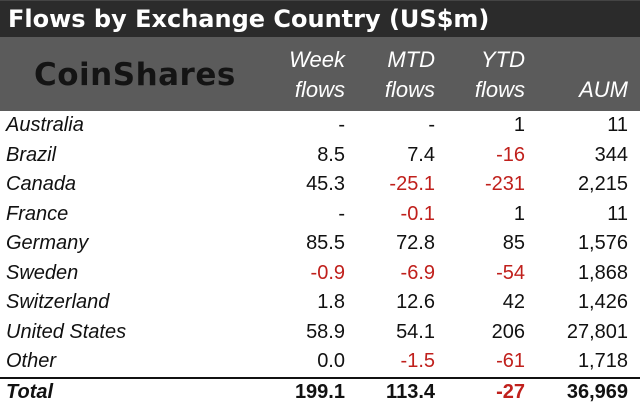  Describe the element at coordinates (319, 89) in the screenshot. I see `header-week-line2: flows` at that location.